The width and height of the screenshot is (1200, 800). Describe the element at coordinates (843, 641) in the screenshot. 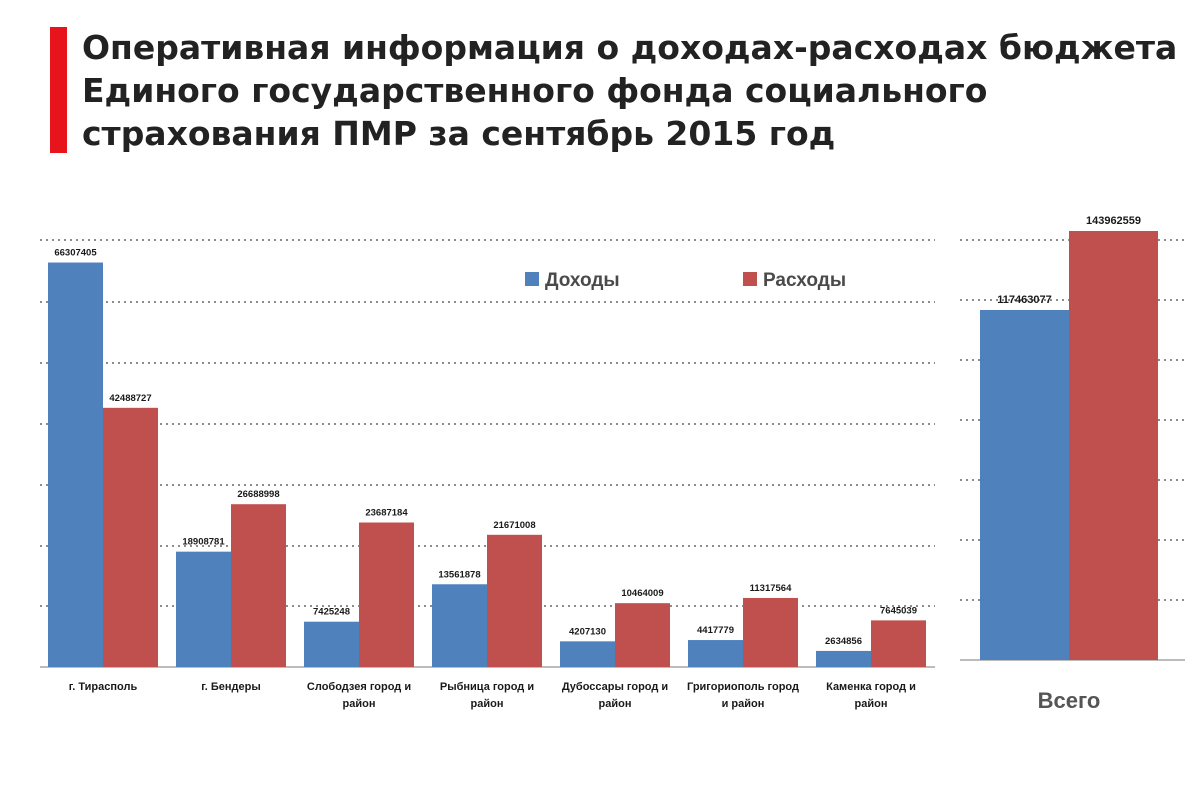

I see `data-label: 2634856` at that location.